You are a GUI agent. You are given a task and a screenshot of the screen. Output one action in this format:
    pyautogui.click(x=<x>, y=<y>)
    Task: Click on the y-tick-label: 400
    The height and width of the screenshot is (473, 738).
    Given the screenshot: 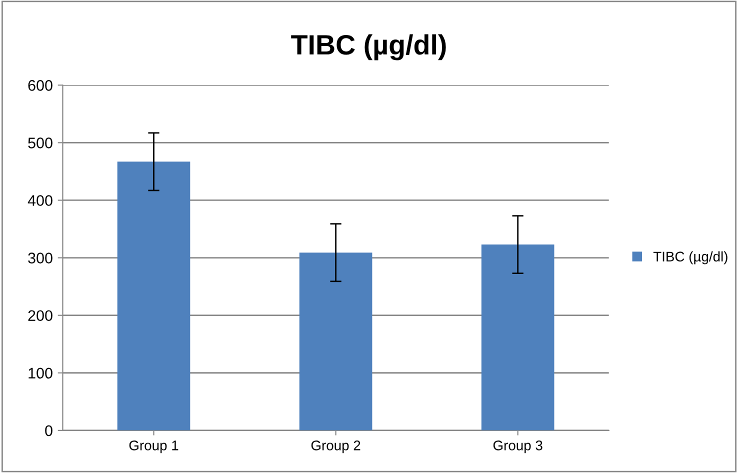 What is the action you would take?
    pyautogui.click(x=40, y=200)
    